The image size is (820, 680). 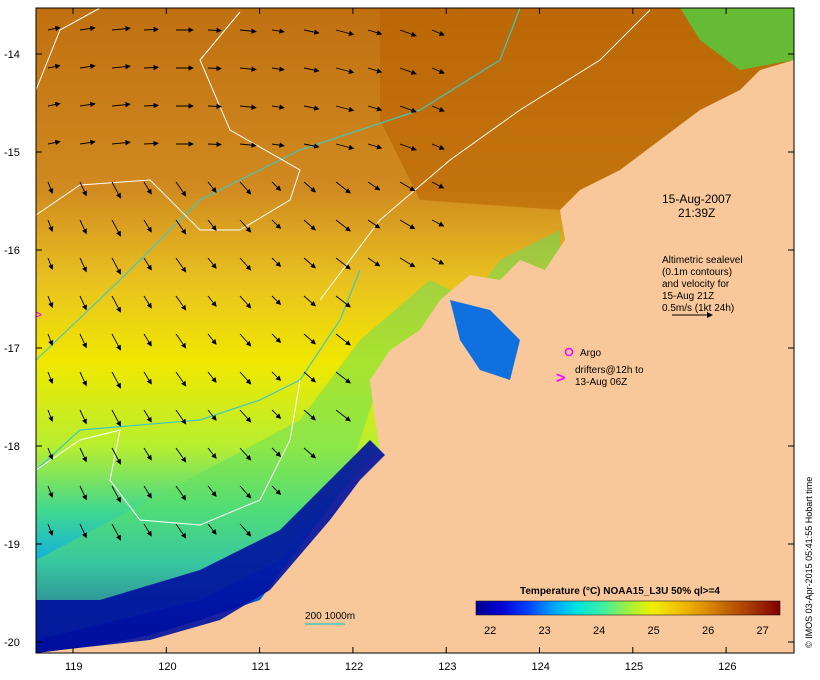 I want to click on colorbar-tick-label: 27, so click(x=763, y=631).